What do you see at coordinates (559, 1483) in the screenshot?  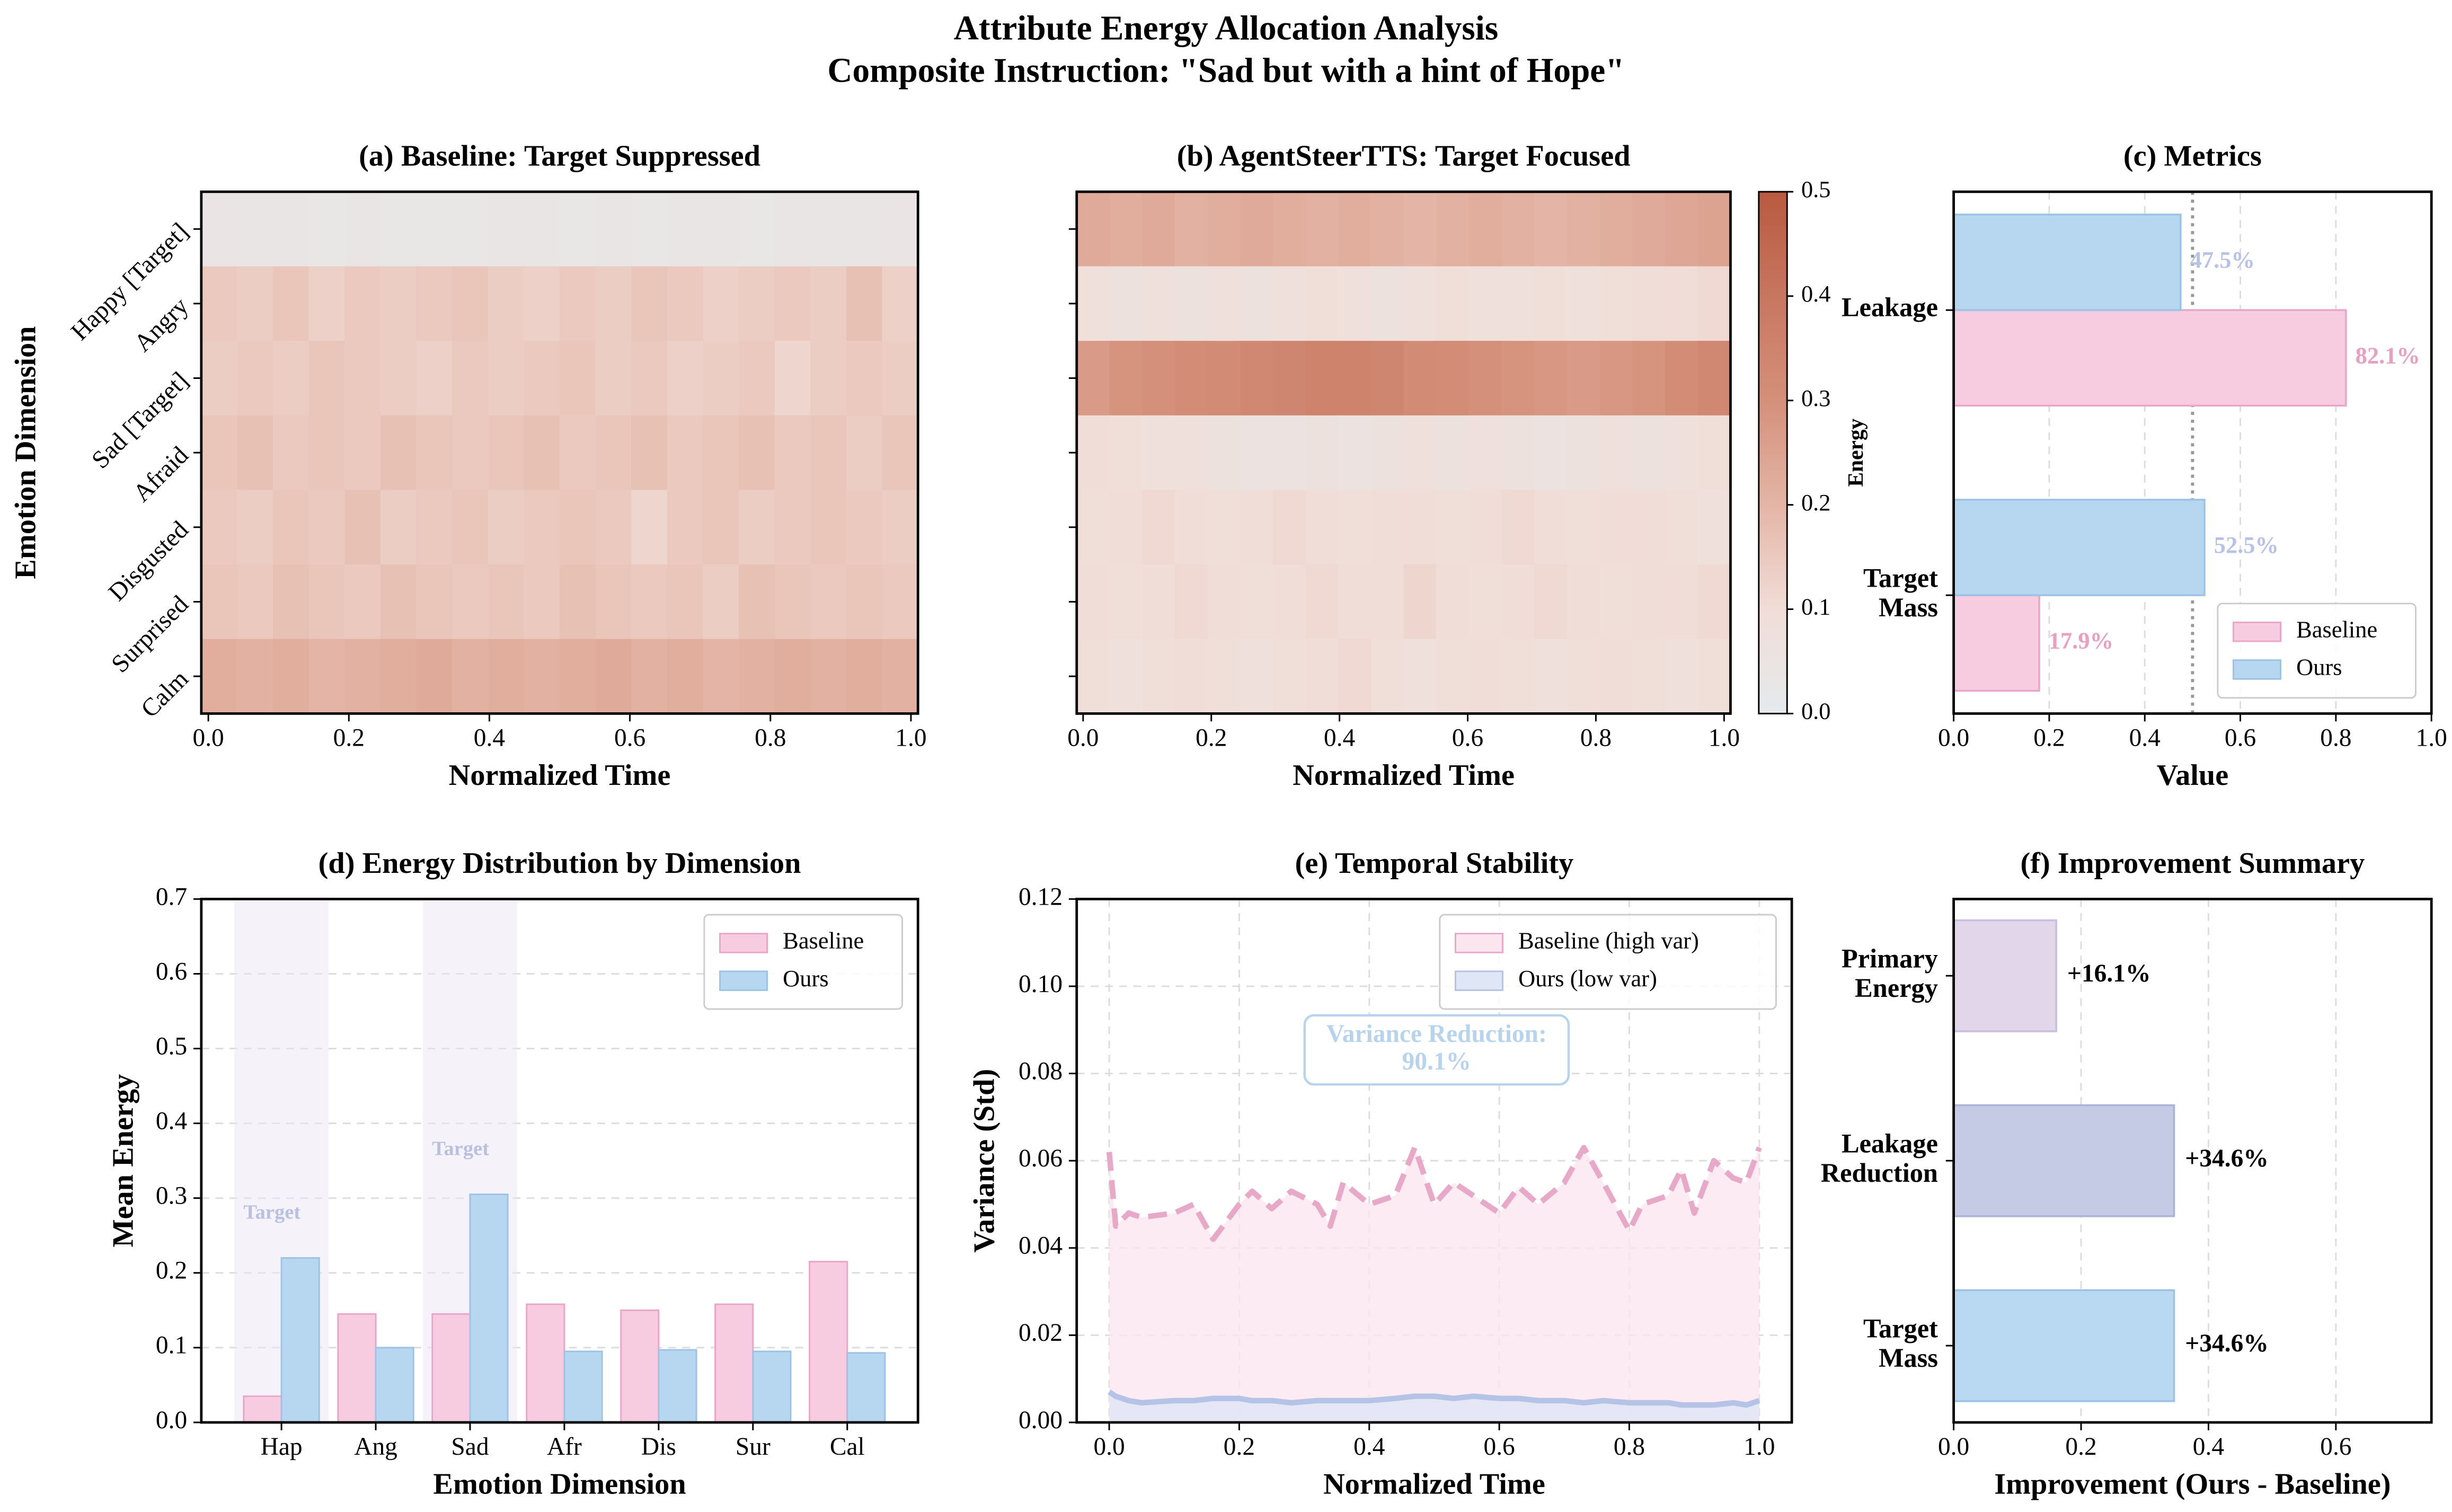 I see `x-axis-label: Emotion Dimension` at bounding box center [559, 1483].